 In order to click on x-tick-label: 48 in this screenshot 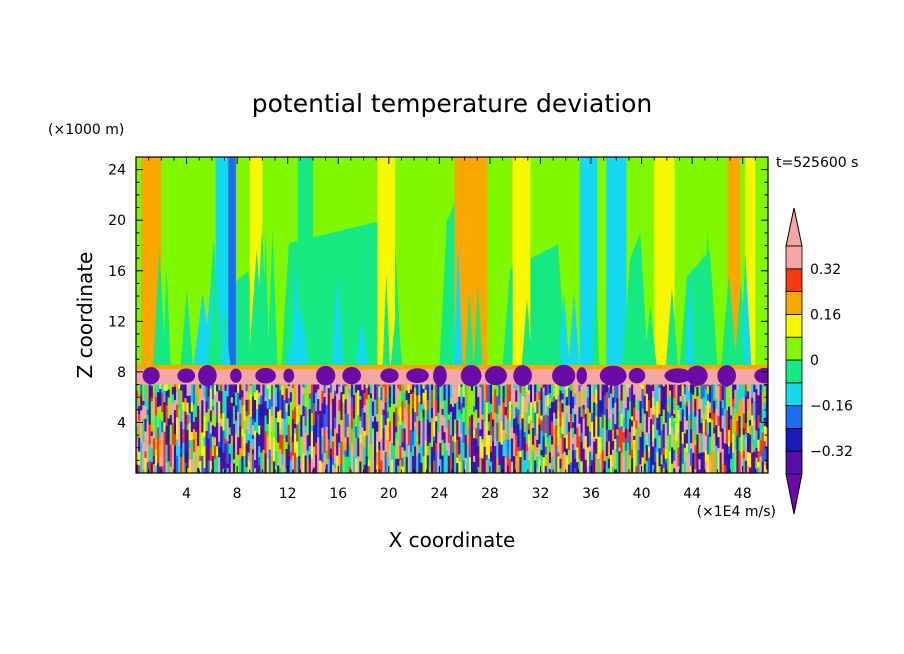, I will do `click(743, 494)`.